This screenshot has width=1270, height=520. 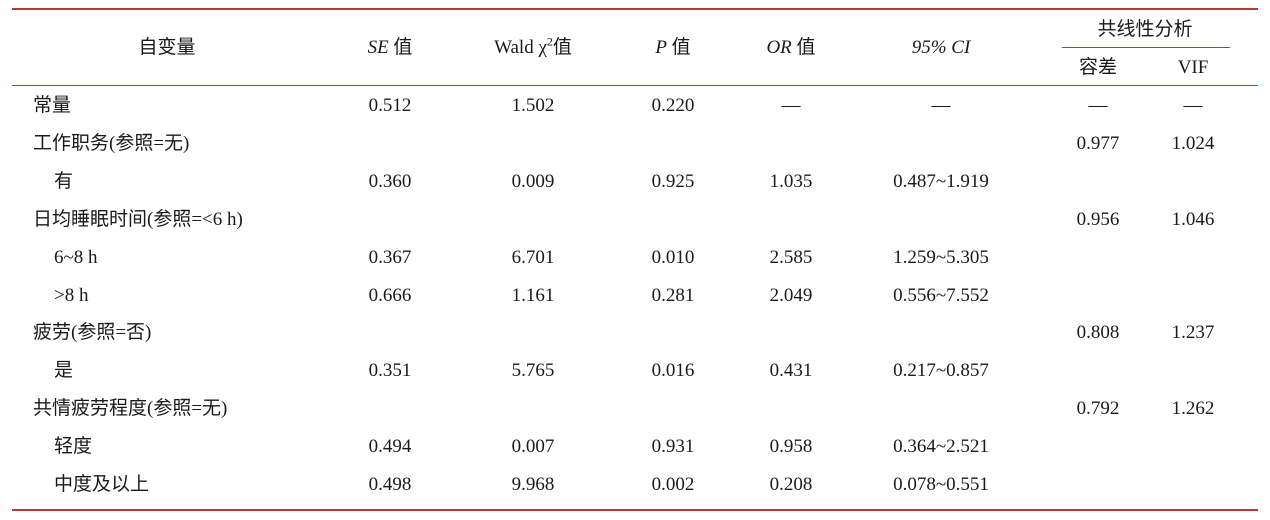 I want to click on header-collinearity: 共线性分析, so click(x=1144, y=30).